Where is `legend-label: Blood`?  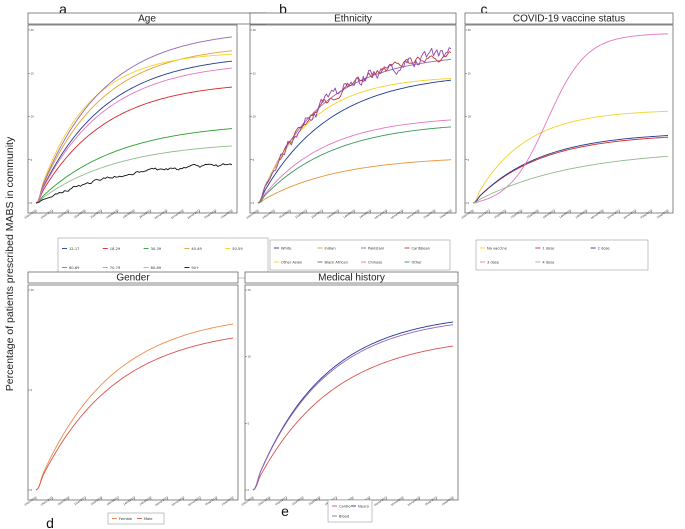
legend-label: Blood is located at coordinates (344, 516).